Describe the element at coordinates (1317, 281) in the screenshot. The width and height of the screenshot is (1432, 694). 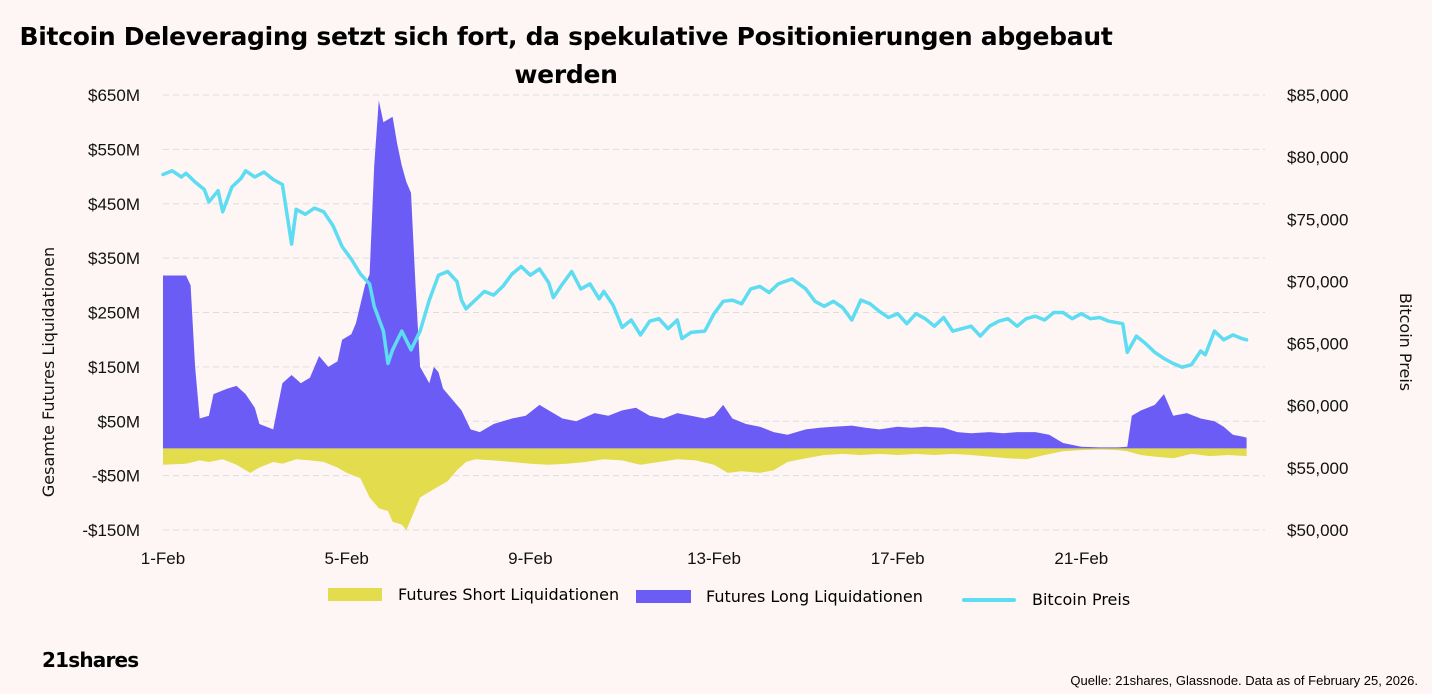
I see `right-tick-label: $70,000` at that location.